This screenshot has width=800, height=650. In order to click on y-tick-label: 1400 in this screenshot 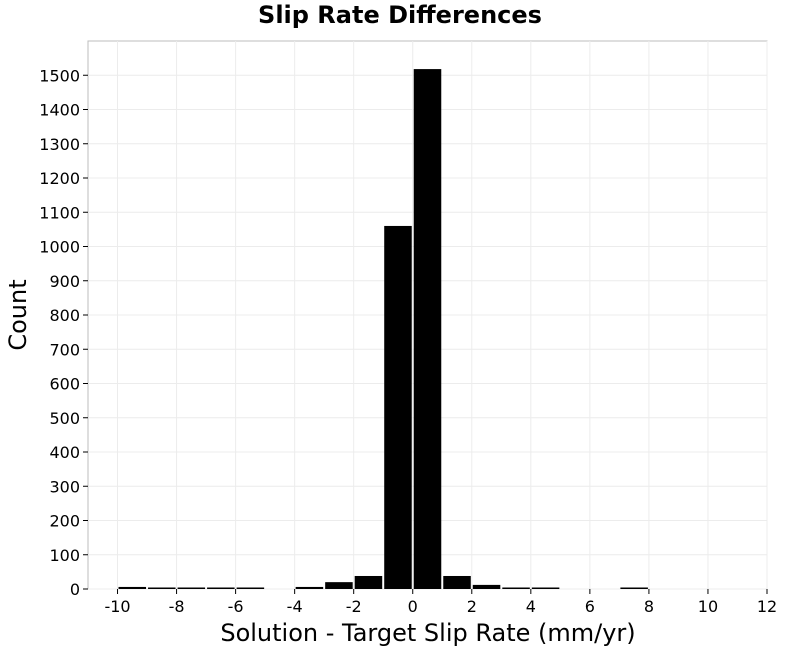, I will do `click(59, 110)`.